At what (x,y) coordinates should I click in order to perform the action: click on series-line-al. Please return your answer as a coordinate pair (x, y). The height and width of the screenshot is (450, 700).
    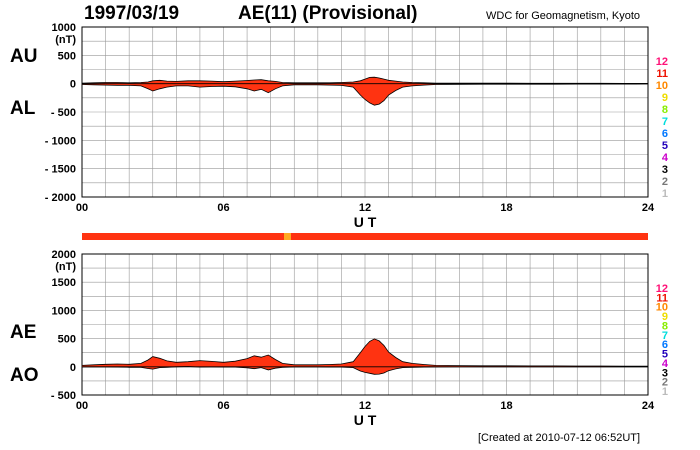
    Looking at the image, I should click on (365, 94).